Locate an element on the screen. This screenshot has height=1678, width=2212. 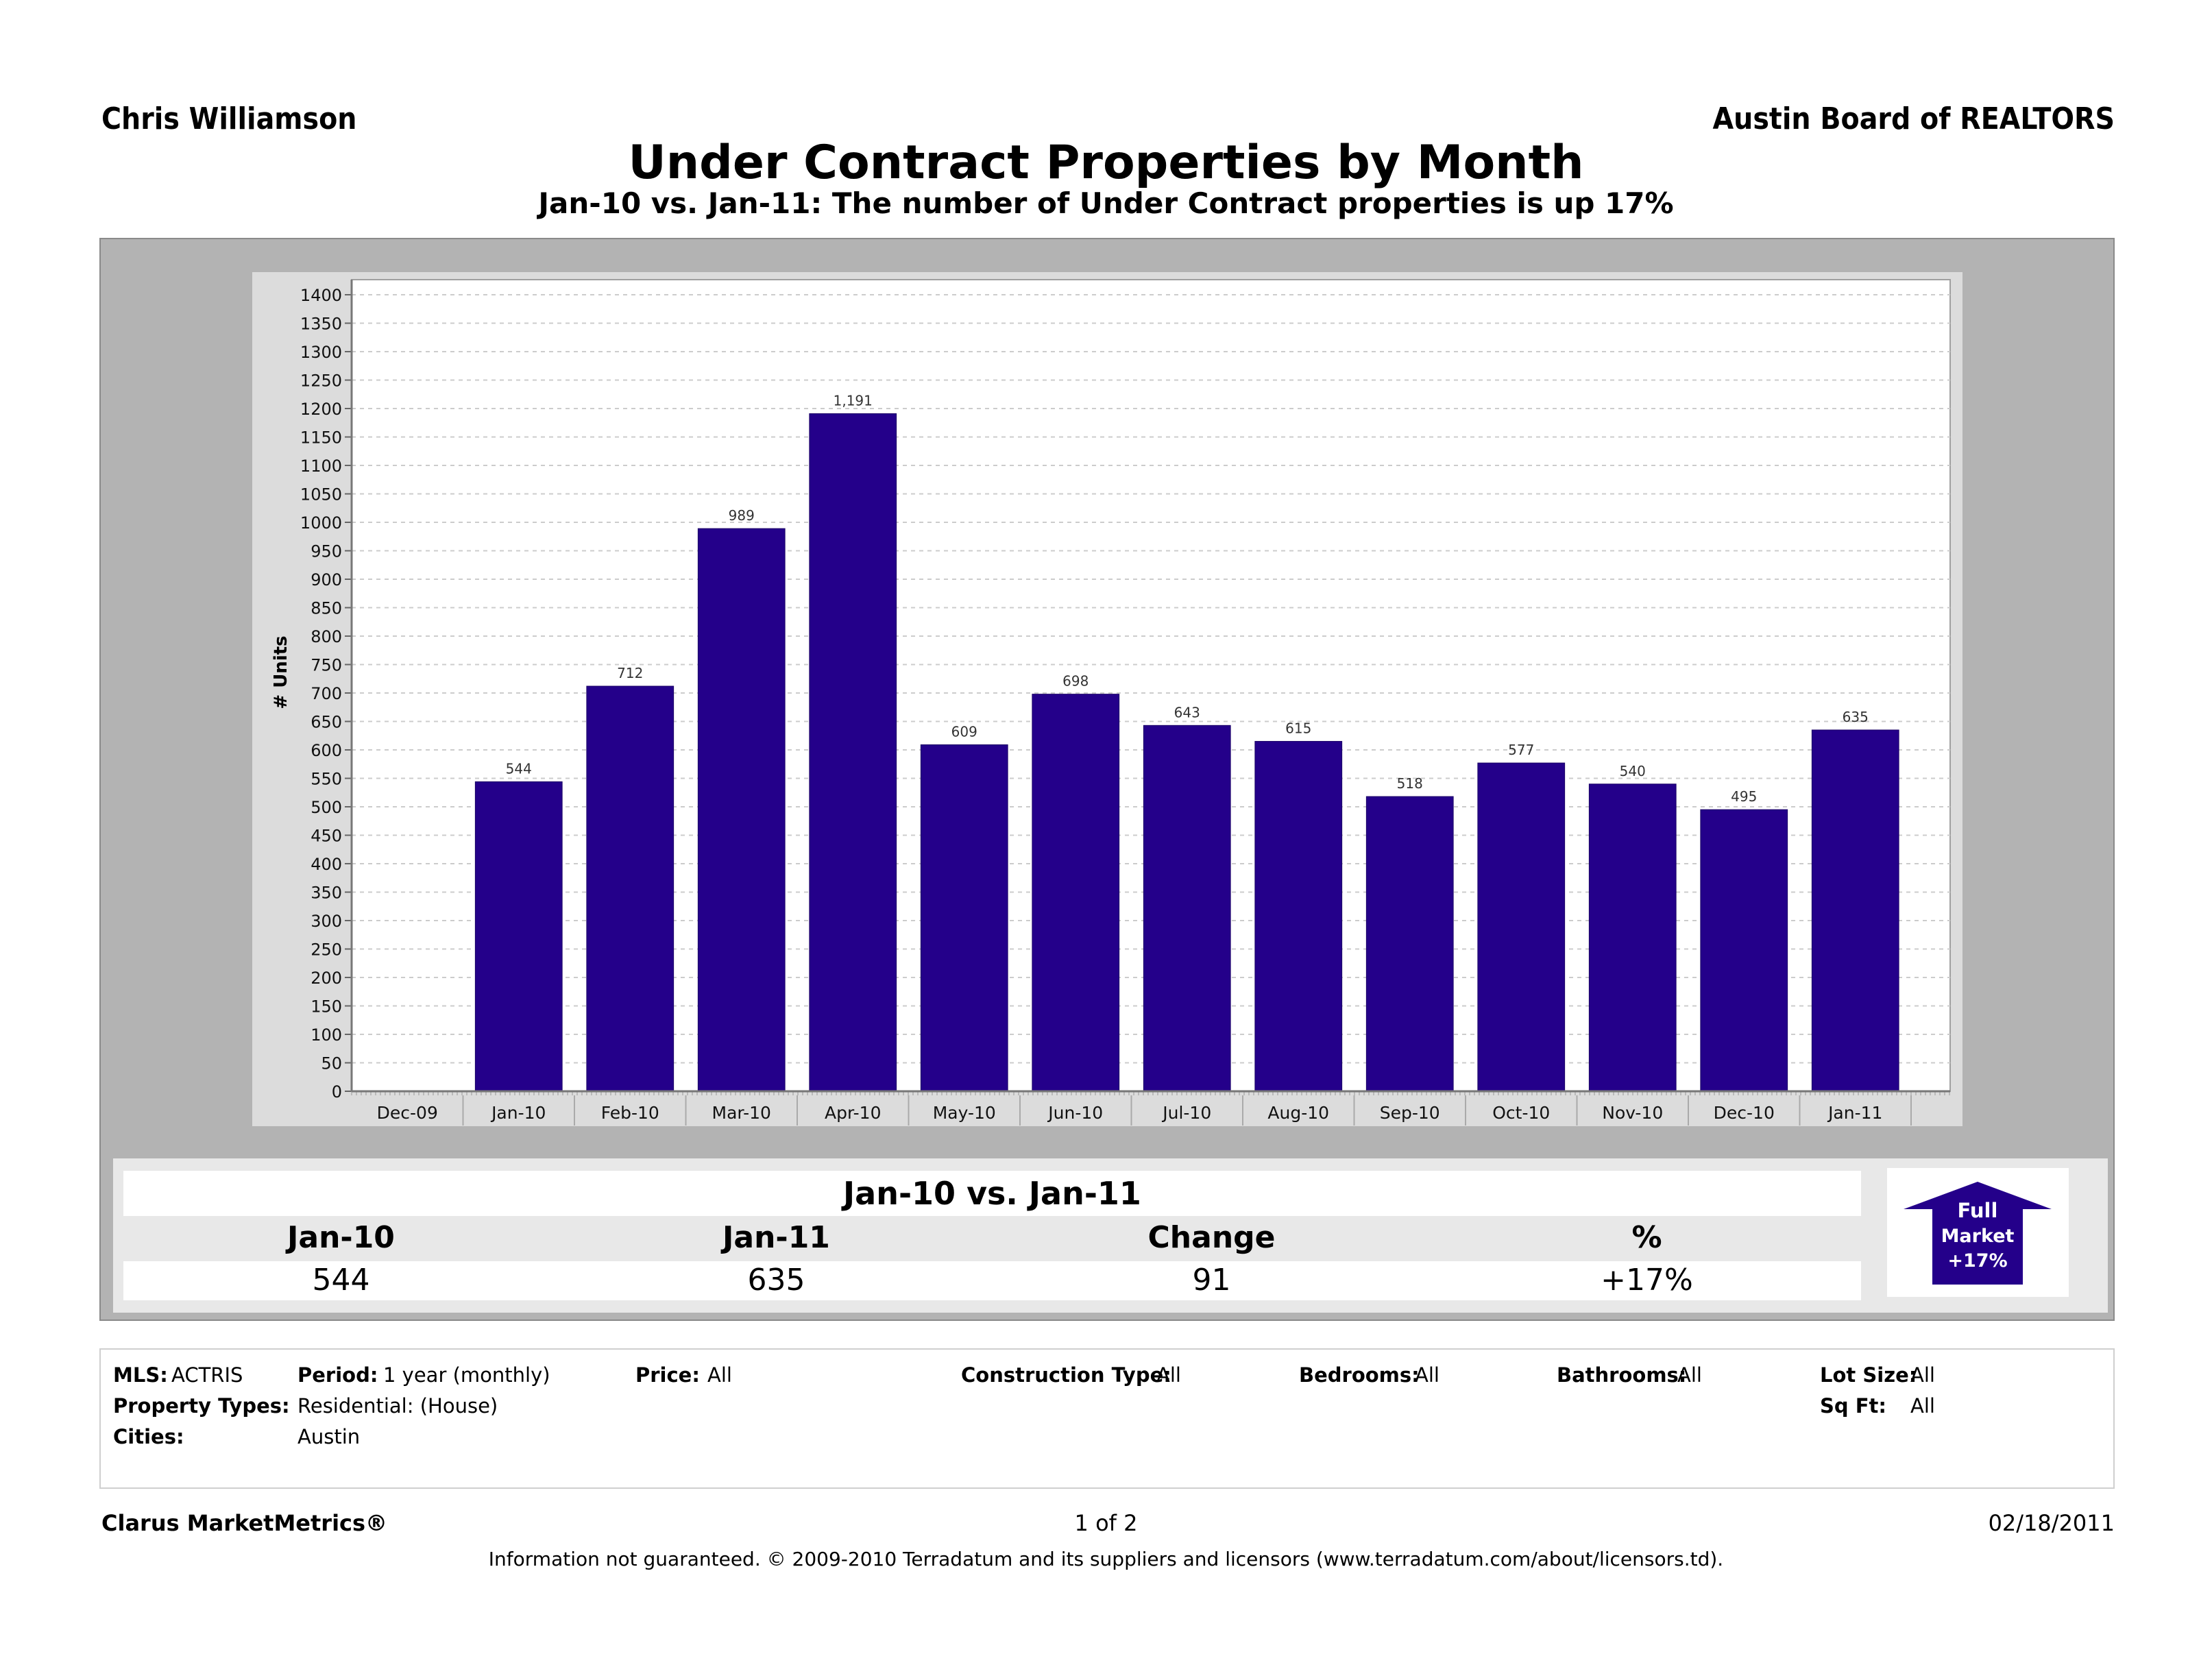
page-number: 1 of 2 is located at coordinates (1106, 1523).